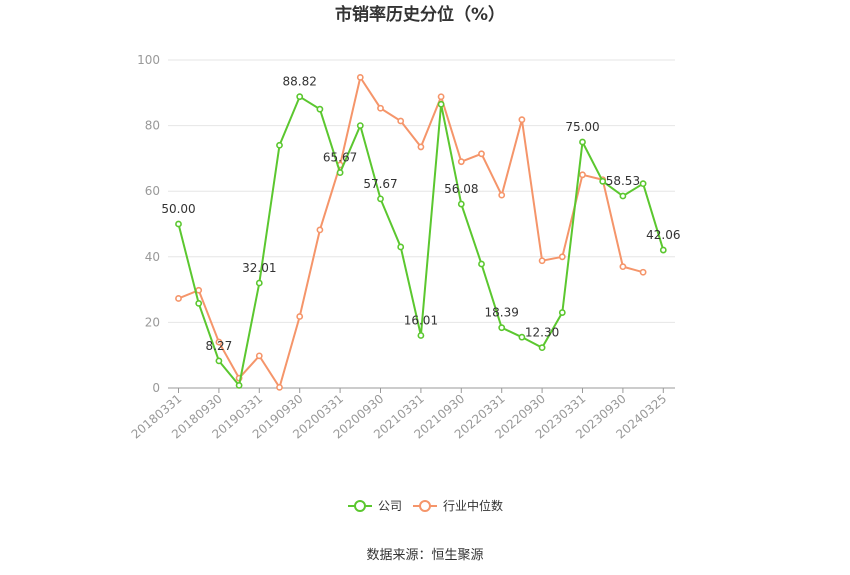  Describe the element at coordinates (473, 505) in the screenshot. I see `legend-industry-label: 行业中位数` at that location.